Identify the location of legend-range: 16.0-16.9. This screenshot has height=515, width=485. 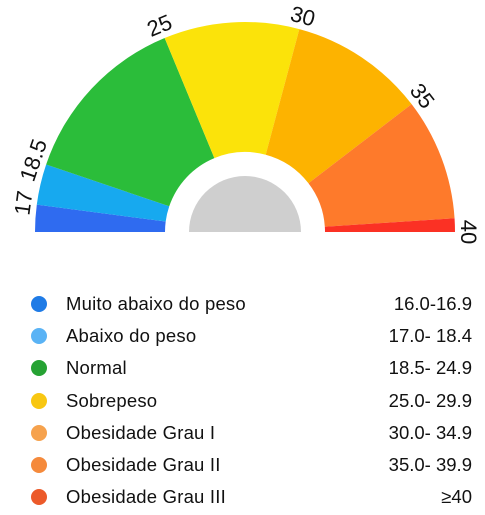
(432, 303).